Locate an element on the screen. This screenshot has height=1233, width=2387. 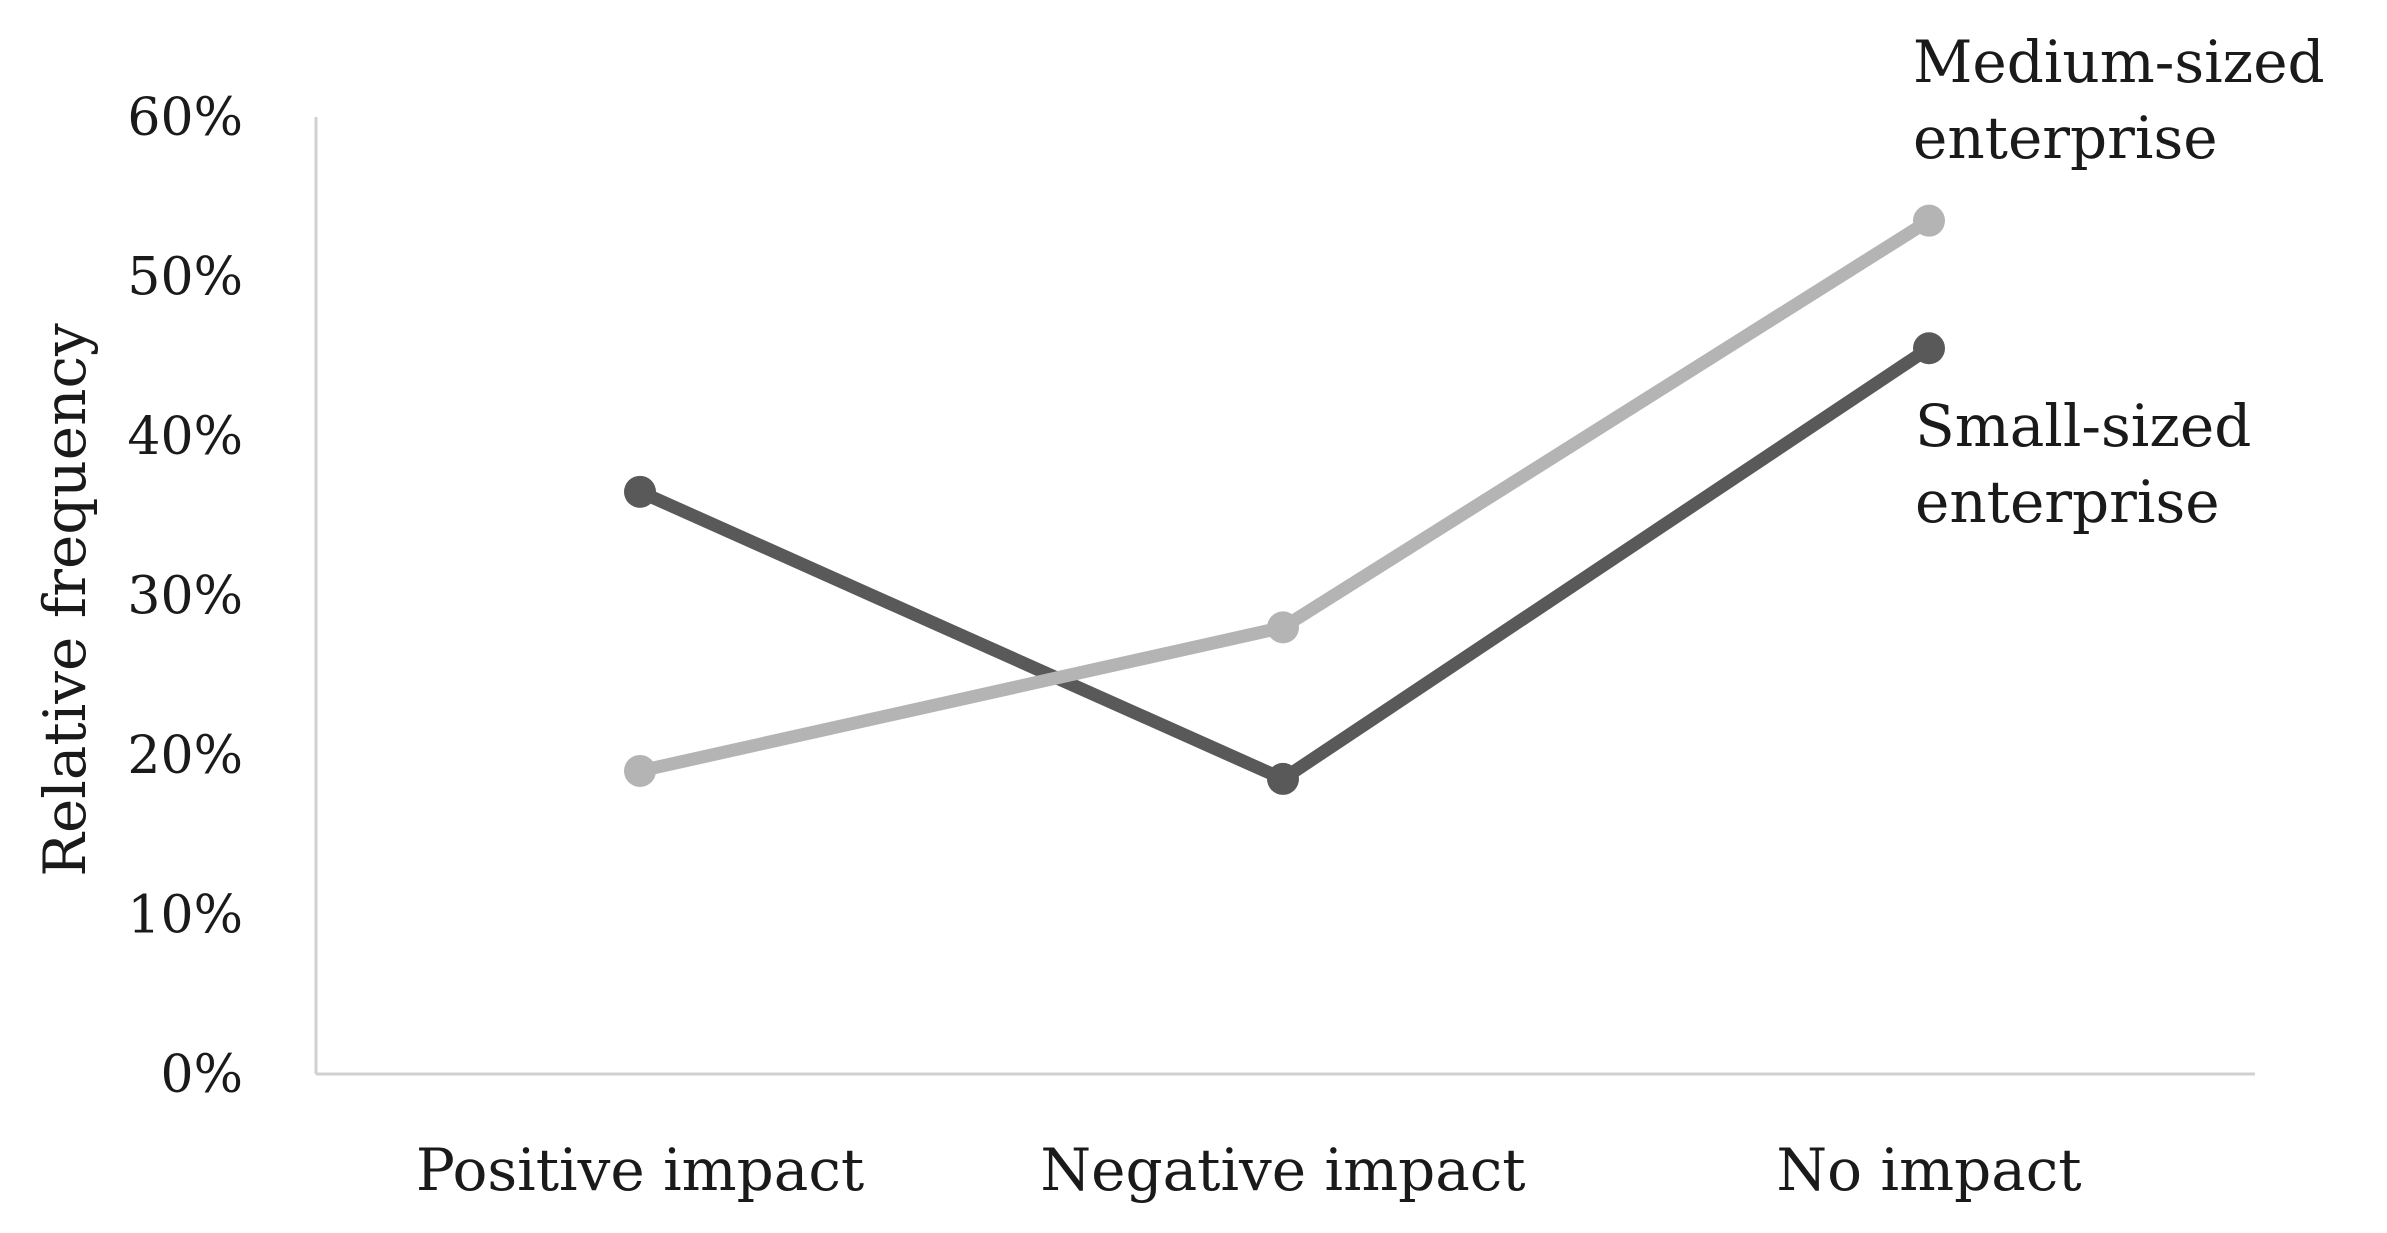
y-axis-label: Relative frequency is located at coordinates (65, 600).